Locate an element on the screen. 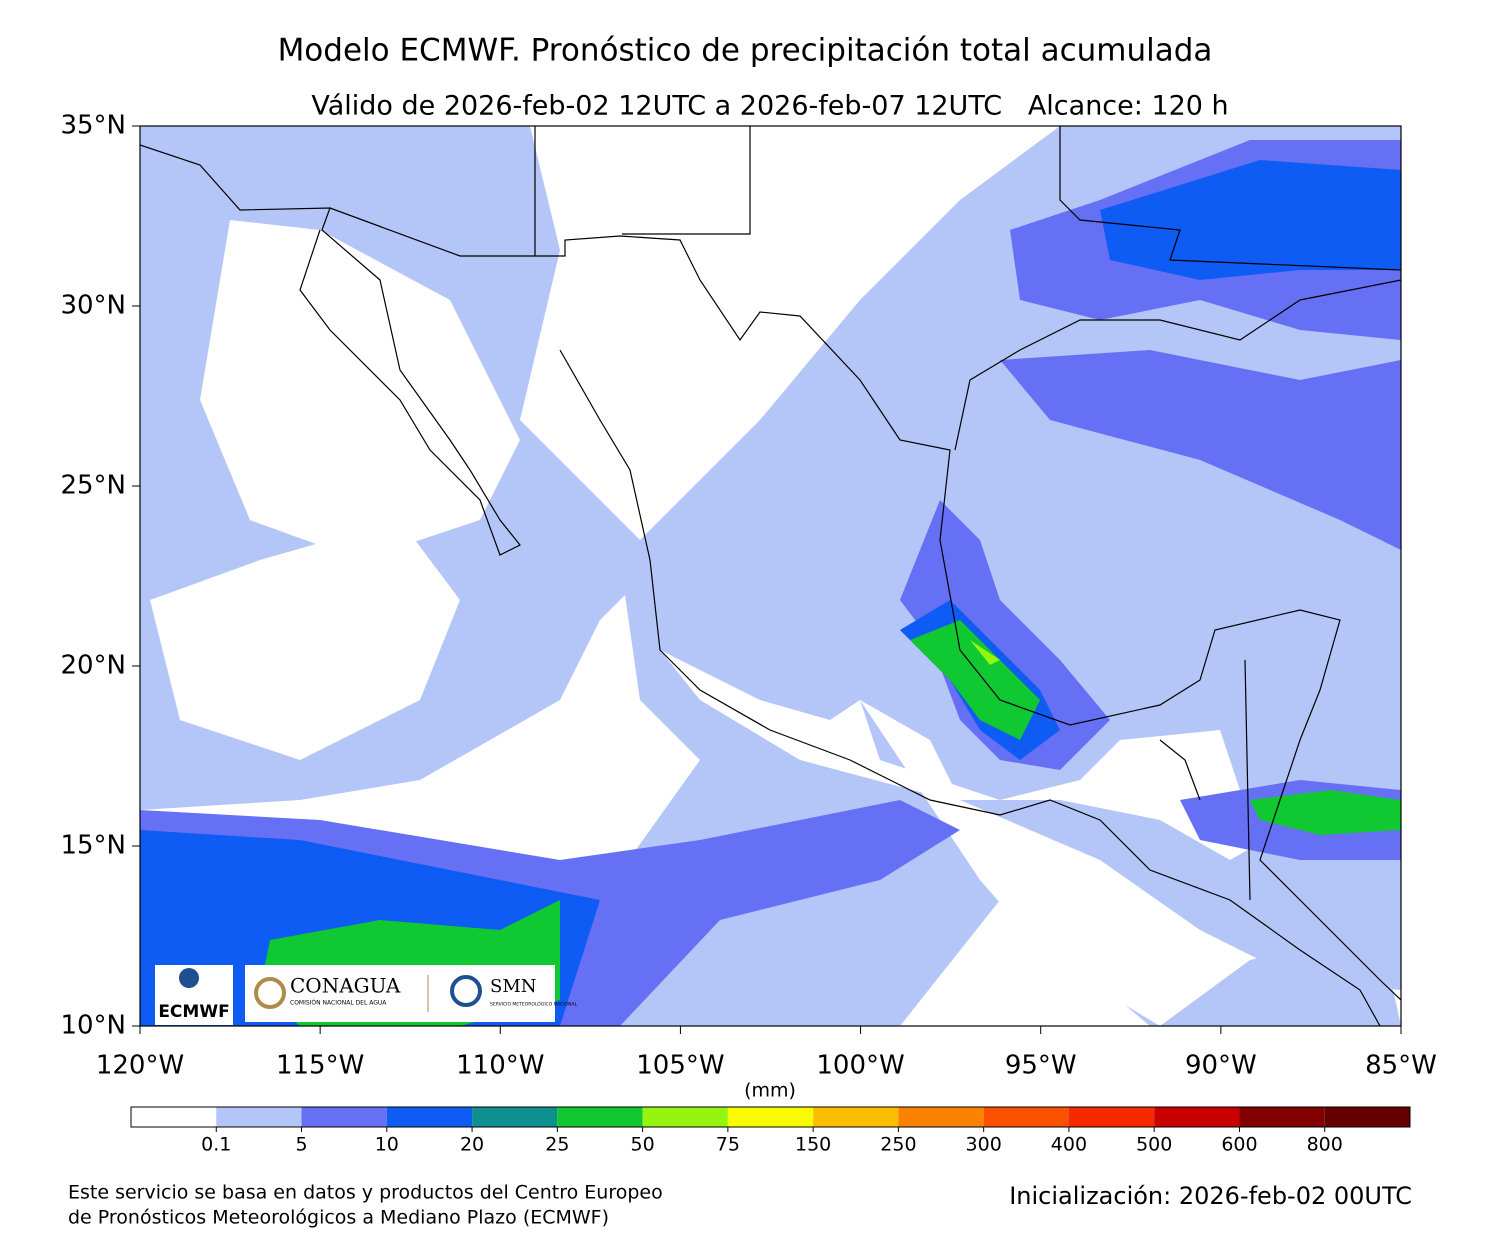  colorbar-tick-label: 800 is located at coordinates (1325, 1145).